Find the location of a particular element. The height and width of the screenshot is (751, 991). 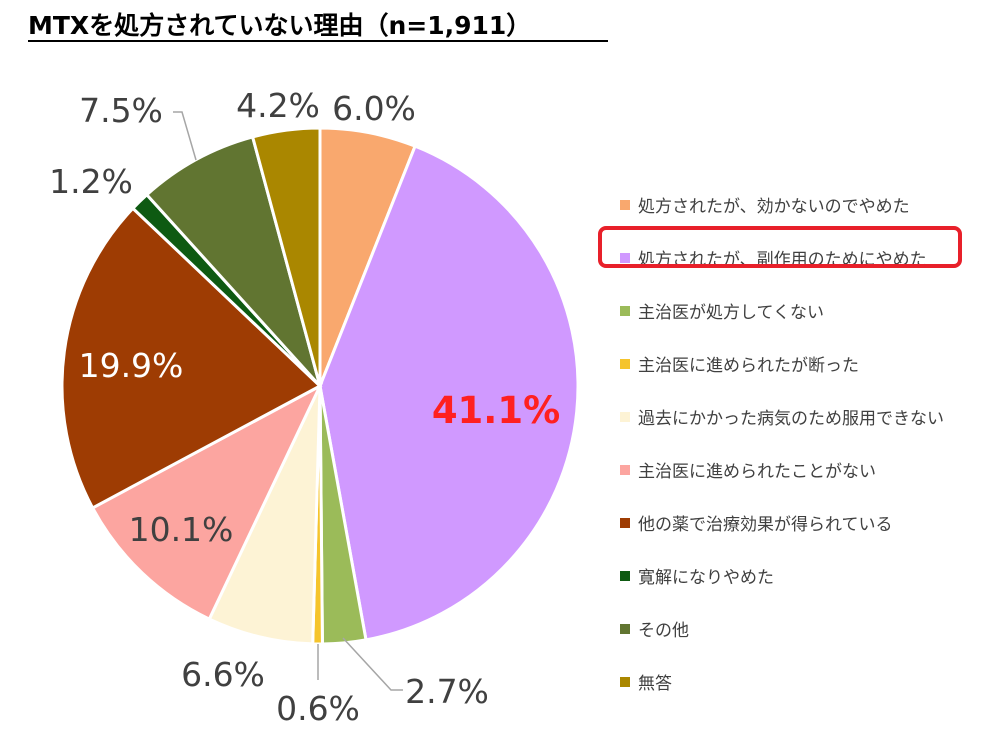

data-label-10: 4.2% is located at coordinates (278, 105).